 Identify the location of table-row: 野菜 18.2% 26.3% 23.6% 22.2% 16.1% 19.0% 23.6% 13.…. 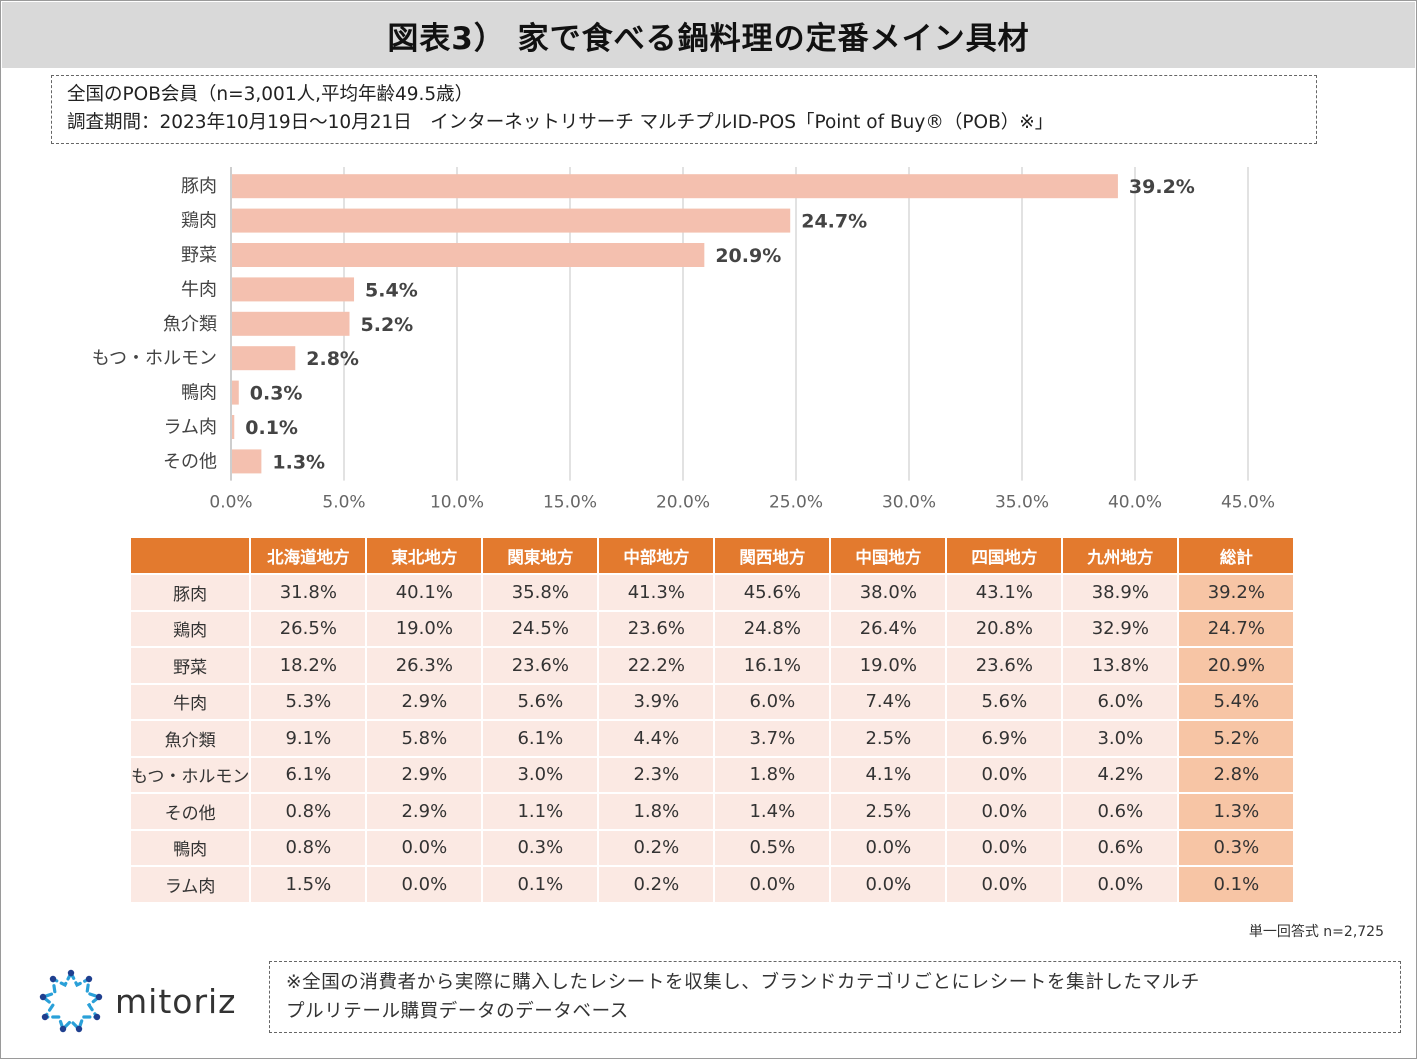
(712, 665).